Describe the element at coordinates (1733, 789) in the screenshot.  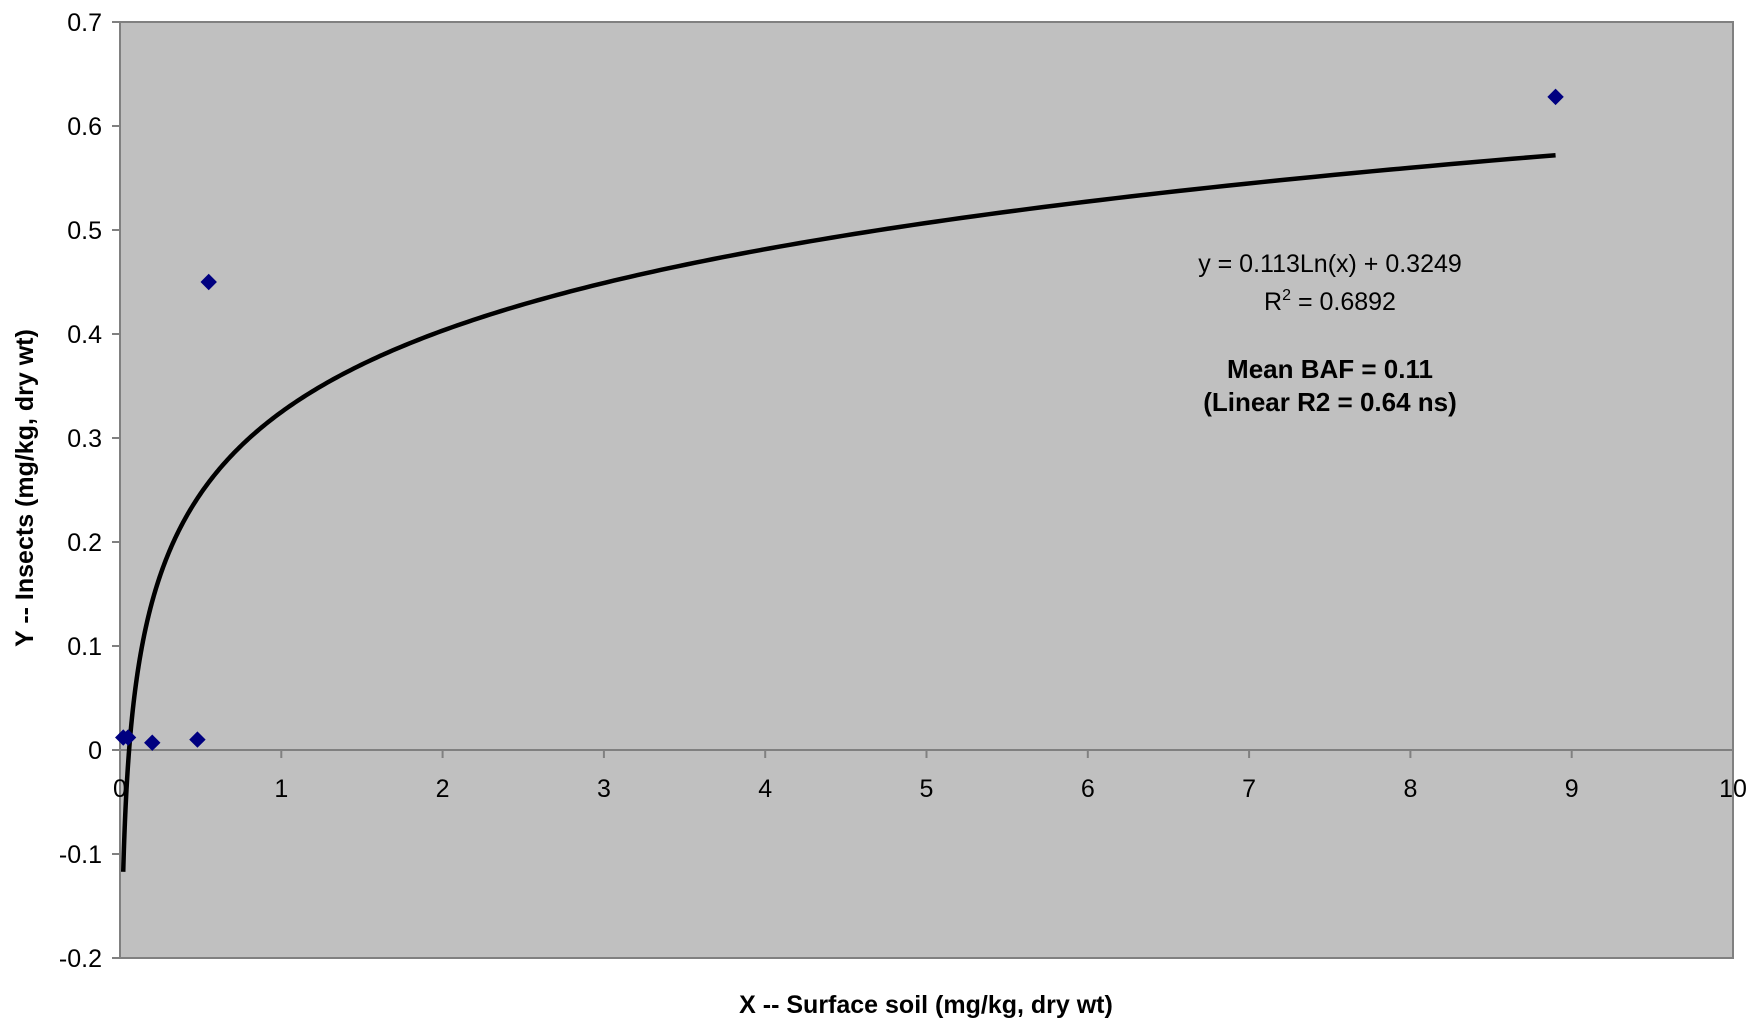
I see `x-tick-label: 10` at that location.